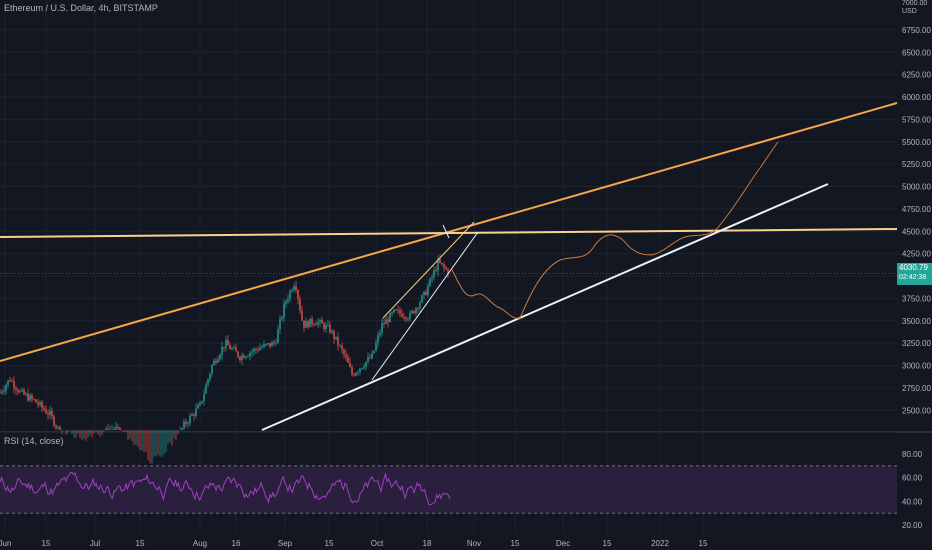 The width and height of the screenshot is (932, 550). Describe the element at coordinates (912, 454) in the screenshot. I see `rsi-tick-label: 80.00` at that location.